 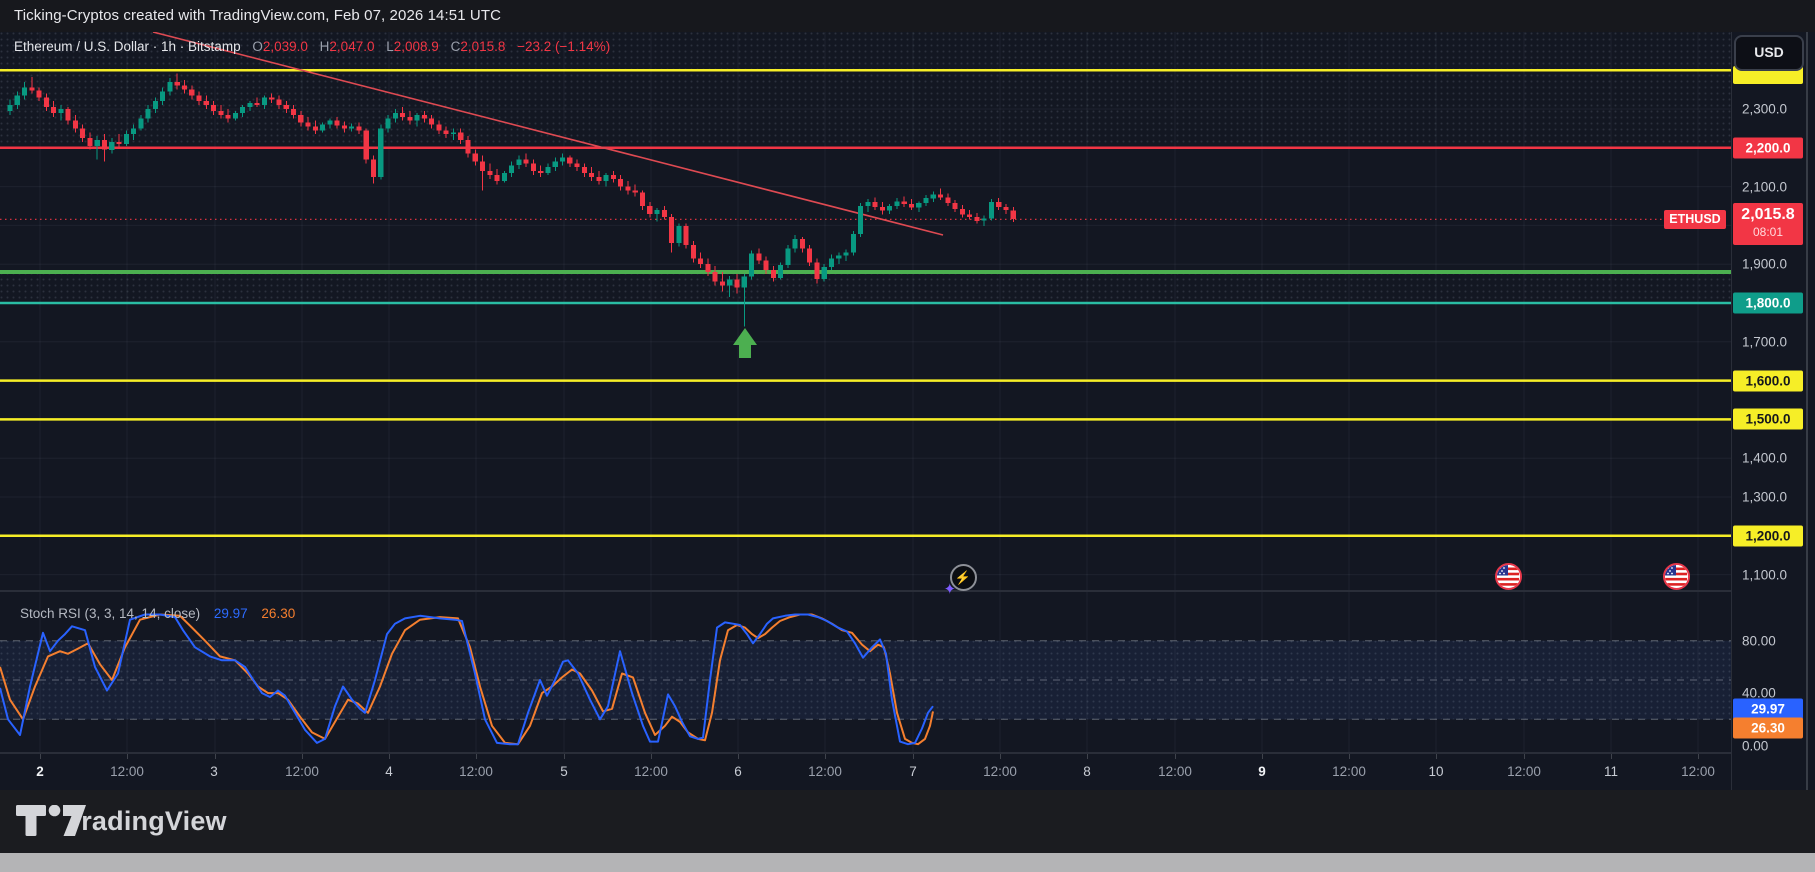 I want to click on currency-toggle-button: USD, so click(x=1769, y=53).